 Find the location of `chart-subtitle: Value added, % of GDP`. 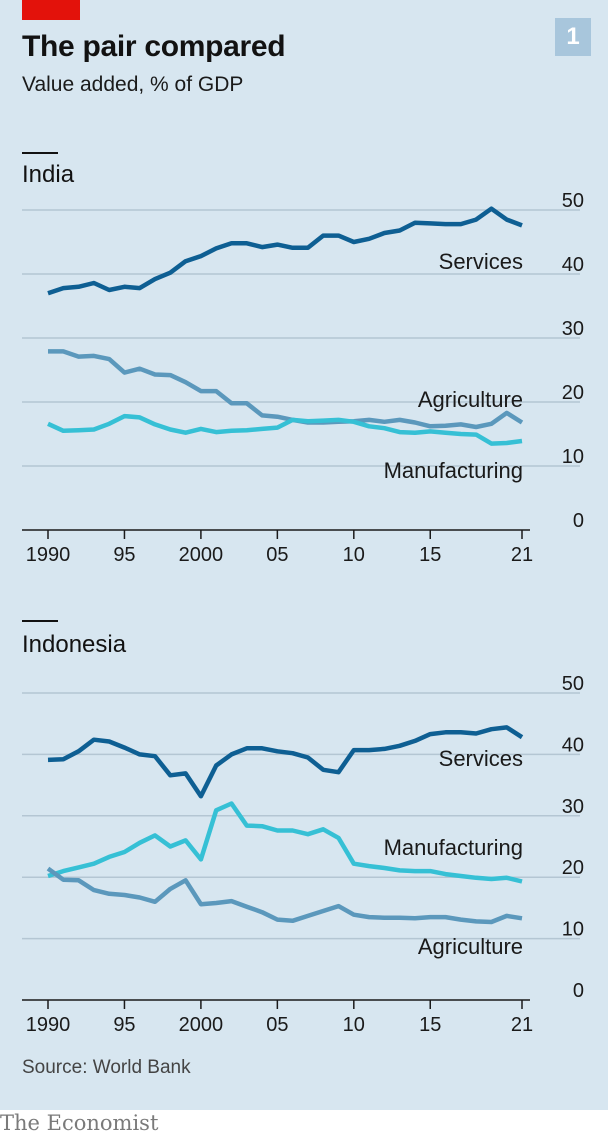

chart-subtitle: Value added, % of GDP is located at coordinates (133, 84).